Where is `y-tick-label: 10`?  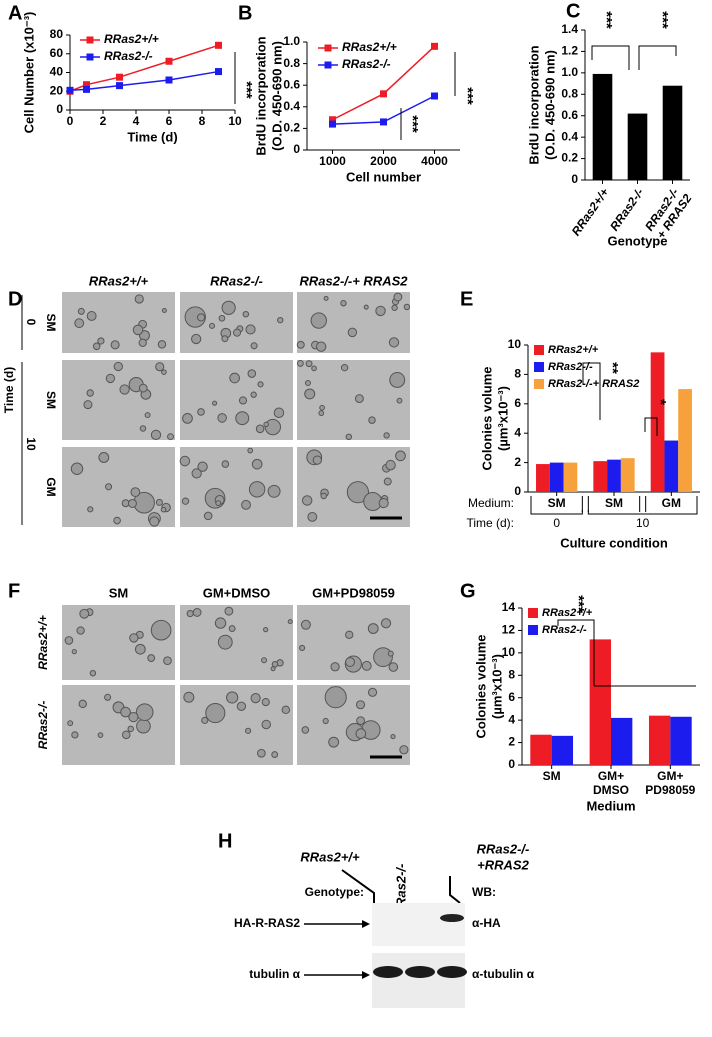 y-tick-label: 10 is located at coordinates (515, 344).